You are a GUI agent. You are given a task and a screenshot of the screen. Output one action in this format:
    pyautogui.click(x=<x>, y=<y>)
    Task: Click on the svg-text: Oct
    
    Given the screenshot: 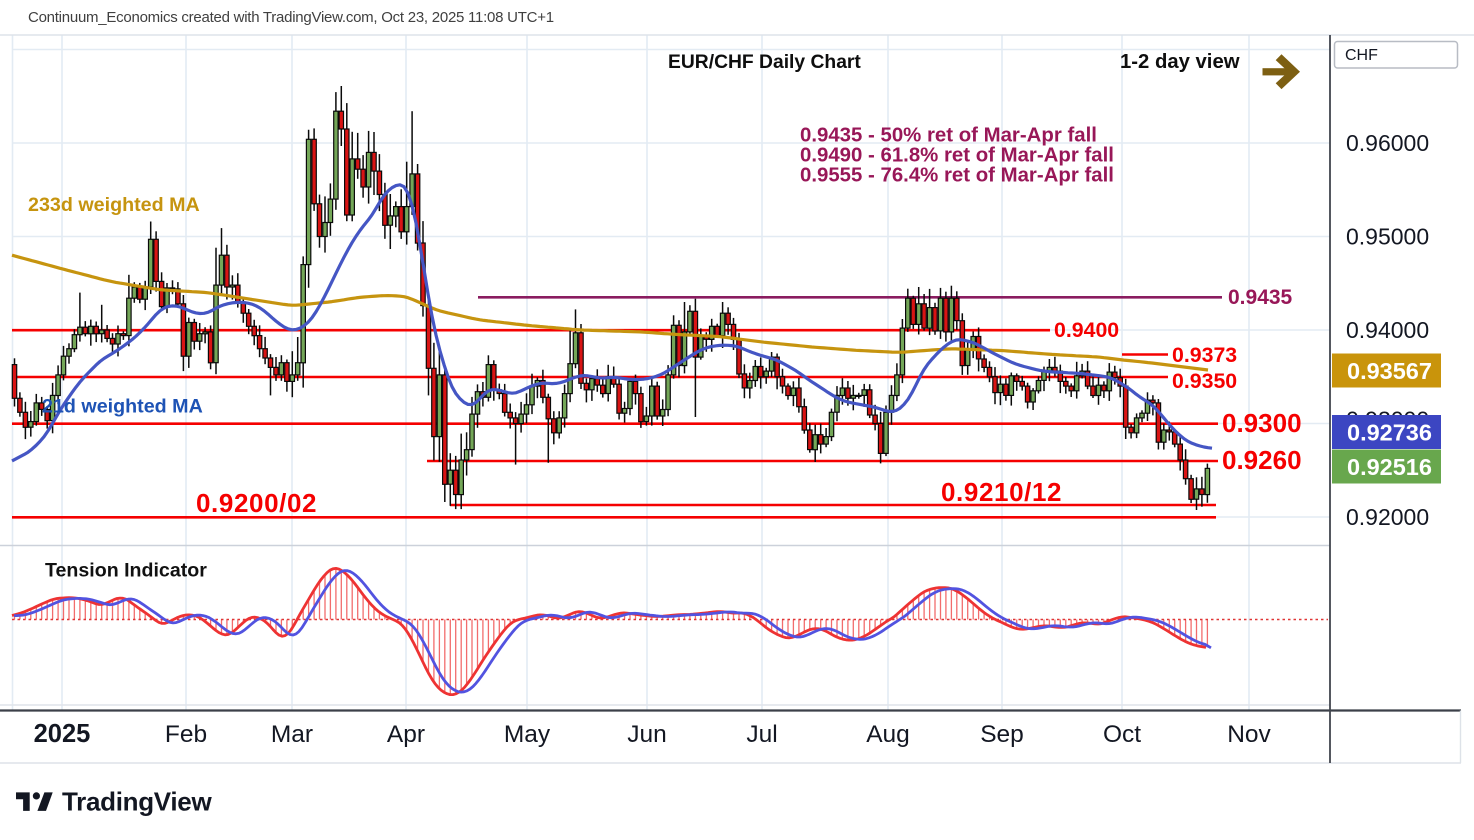 What is the action you would take?
    pyautogui.click(x=1122, y=734)
    